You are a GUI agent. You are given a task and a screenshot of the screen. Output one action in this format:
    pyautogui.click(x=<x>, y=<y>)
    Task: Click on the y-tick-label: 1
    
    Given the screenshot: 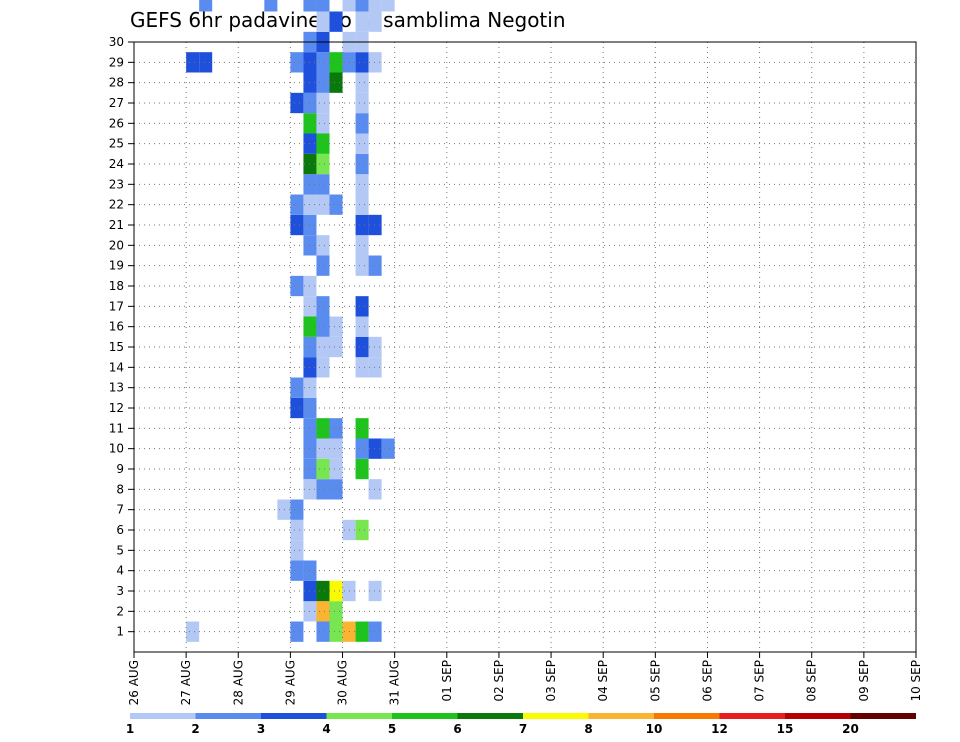 What is the action you would take?
    pyautogui.click(x=120, y=632)
    